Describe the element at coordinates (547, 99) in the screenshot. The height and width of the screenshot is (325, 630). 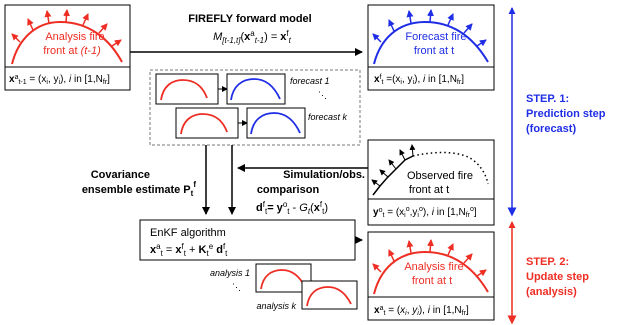
I see `step1-title: STEP. 1:` at that location.